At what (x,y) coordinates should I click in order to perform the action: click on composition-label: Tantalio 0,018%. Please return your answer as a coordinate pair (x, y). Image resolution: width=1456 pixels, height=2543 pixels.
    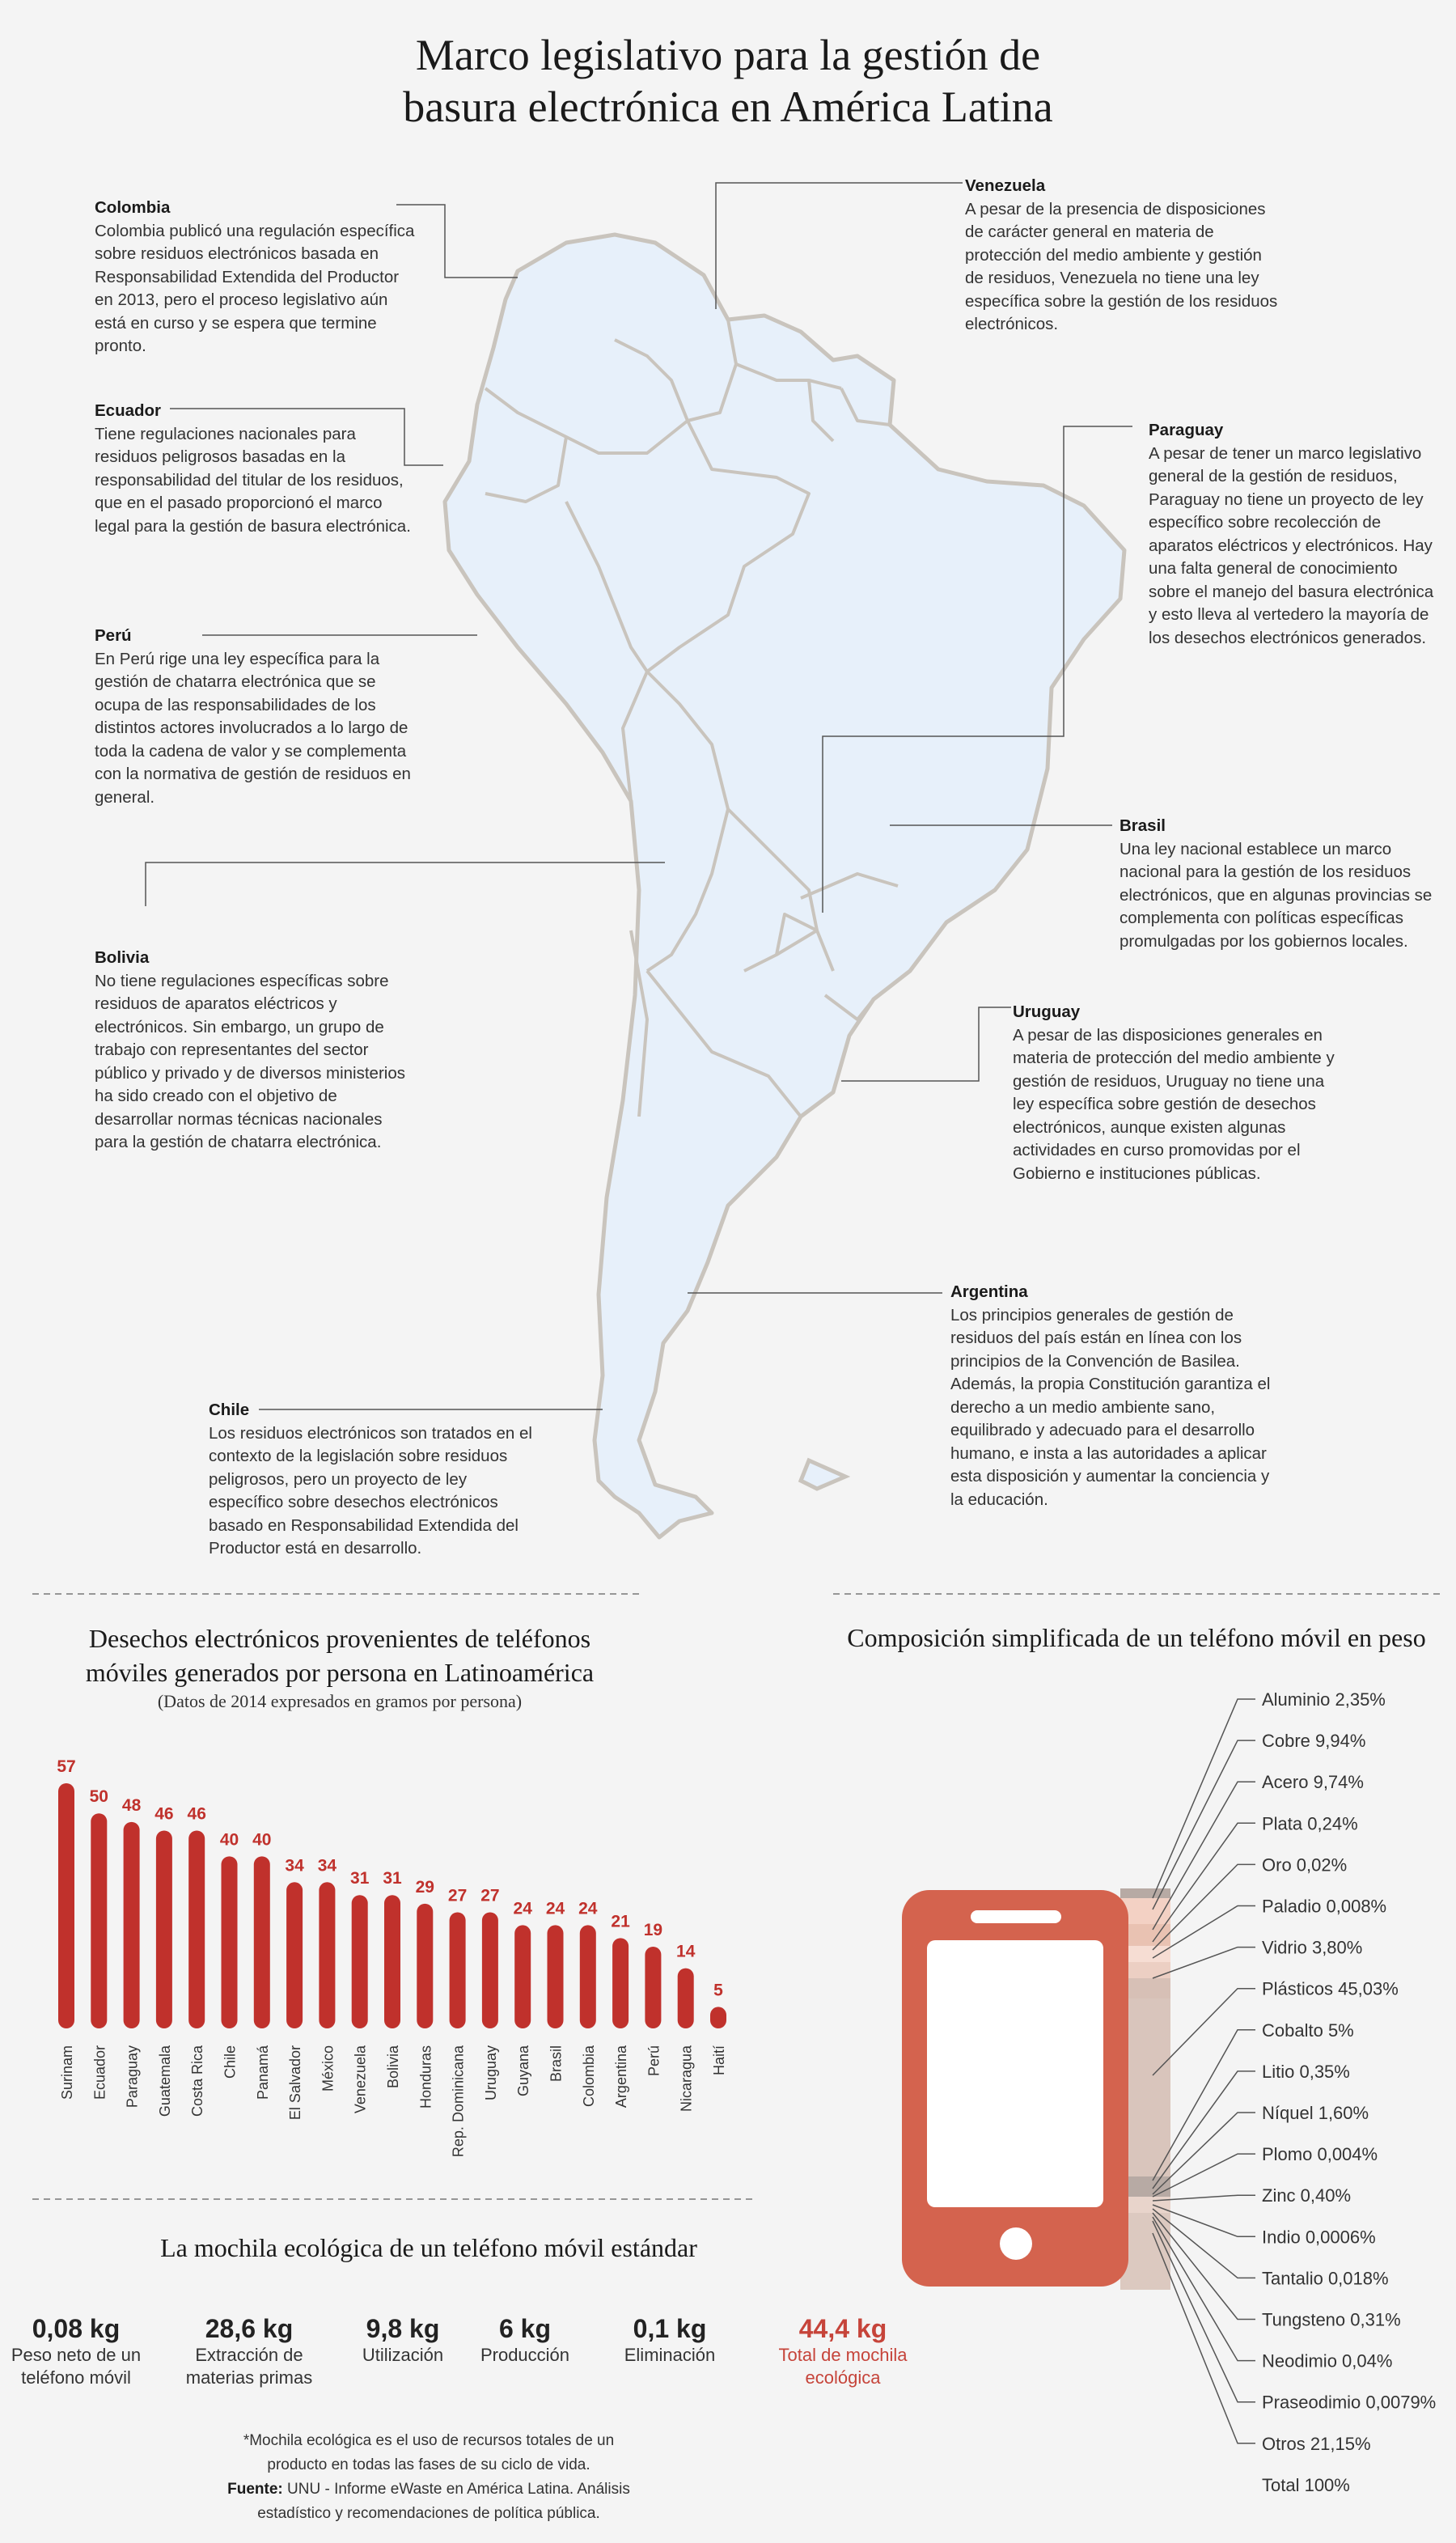
    Looking at the image, I should click on (1325, 2278).